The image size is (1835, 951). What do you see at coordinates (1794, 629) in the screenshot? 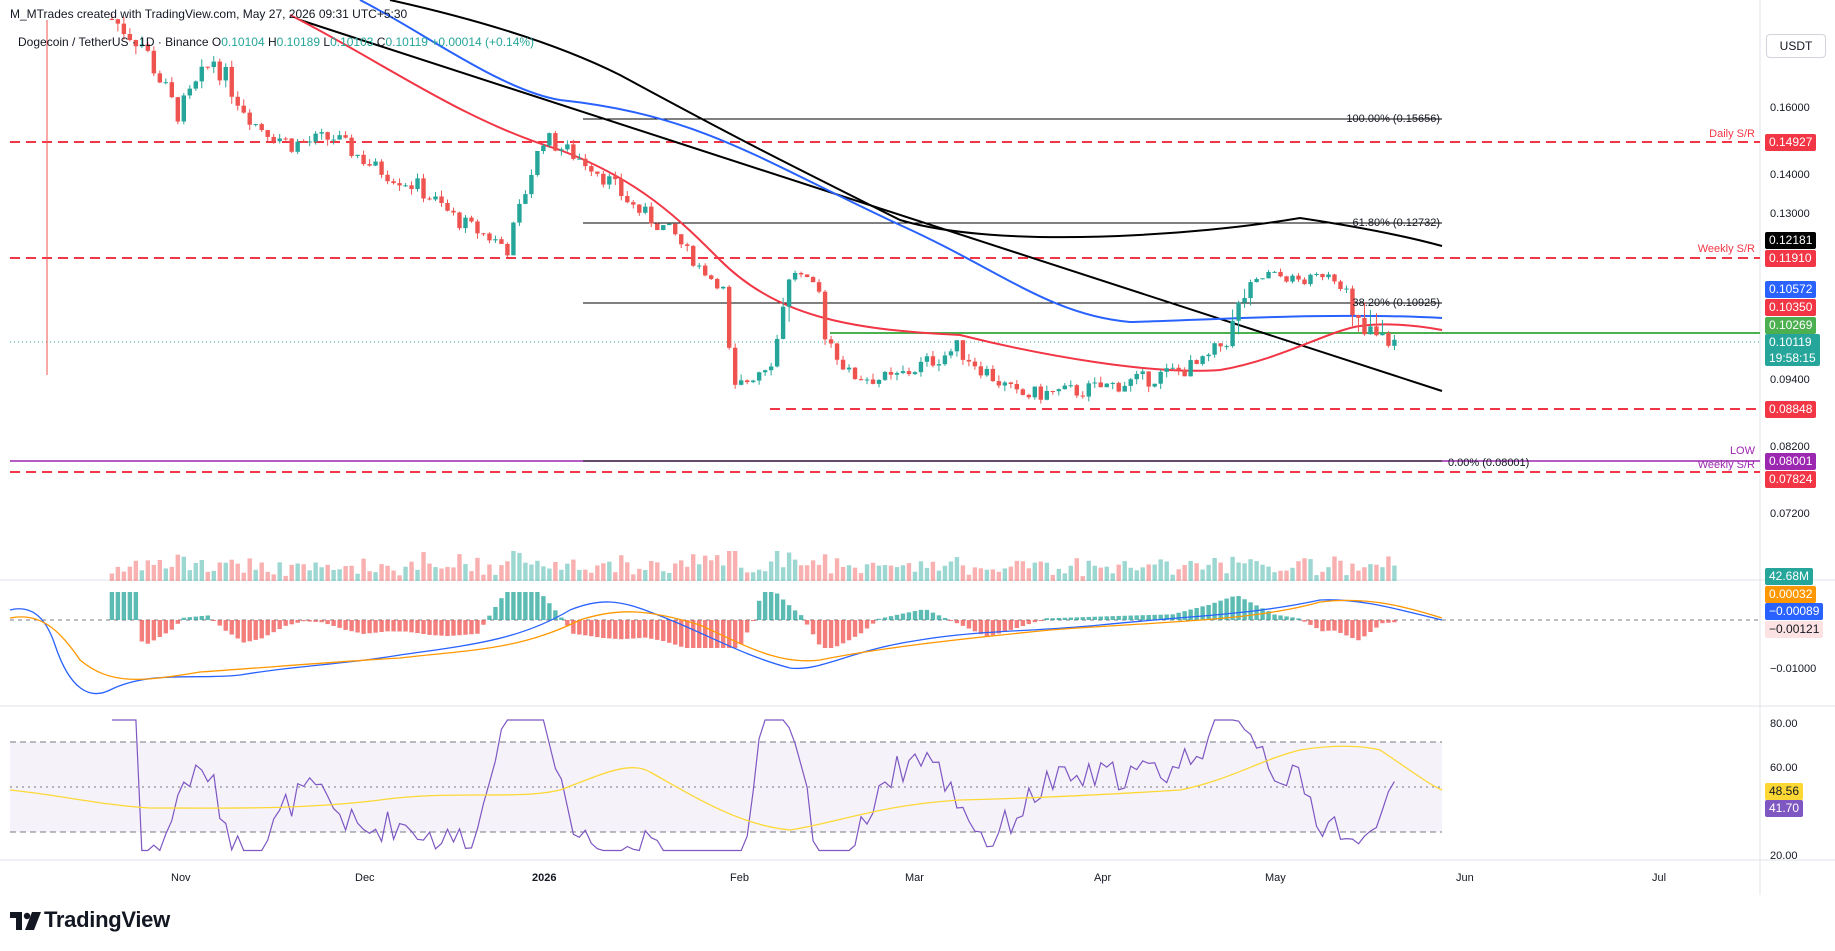
I see `macd-hist-tag: −0.00121` at bounding box center [1794, 629].